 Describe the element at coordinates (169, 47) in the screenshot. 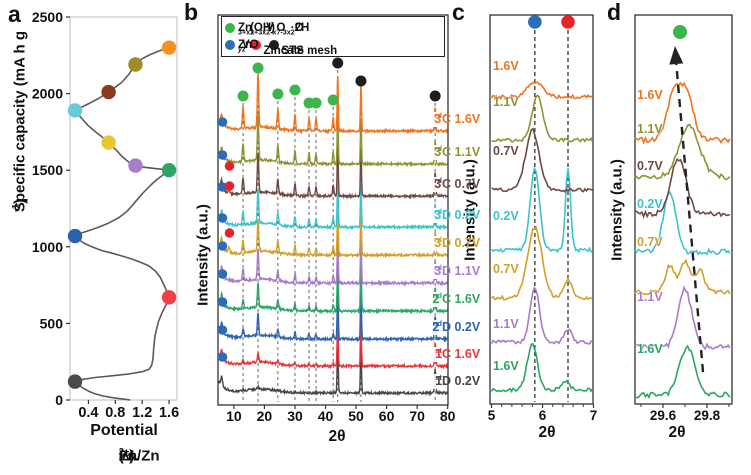

I see `state-point-3rd-C-1.6V` at that location.